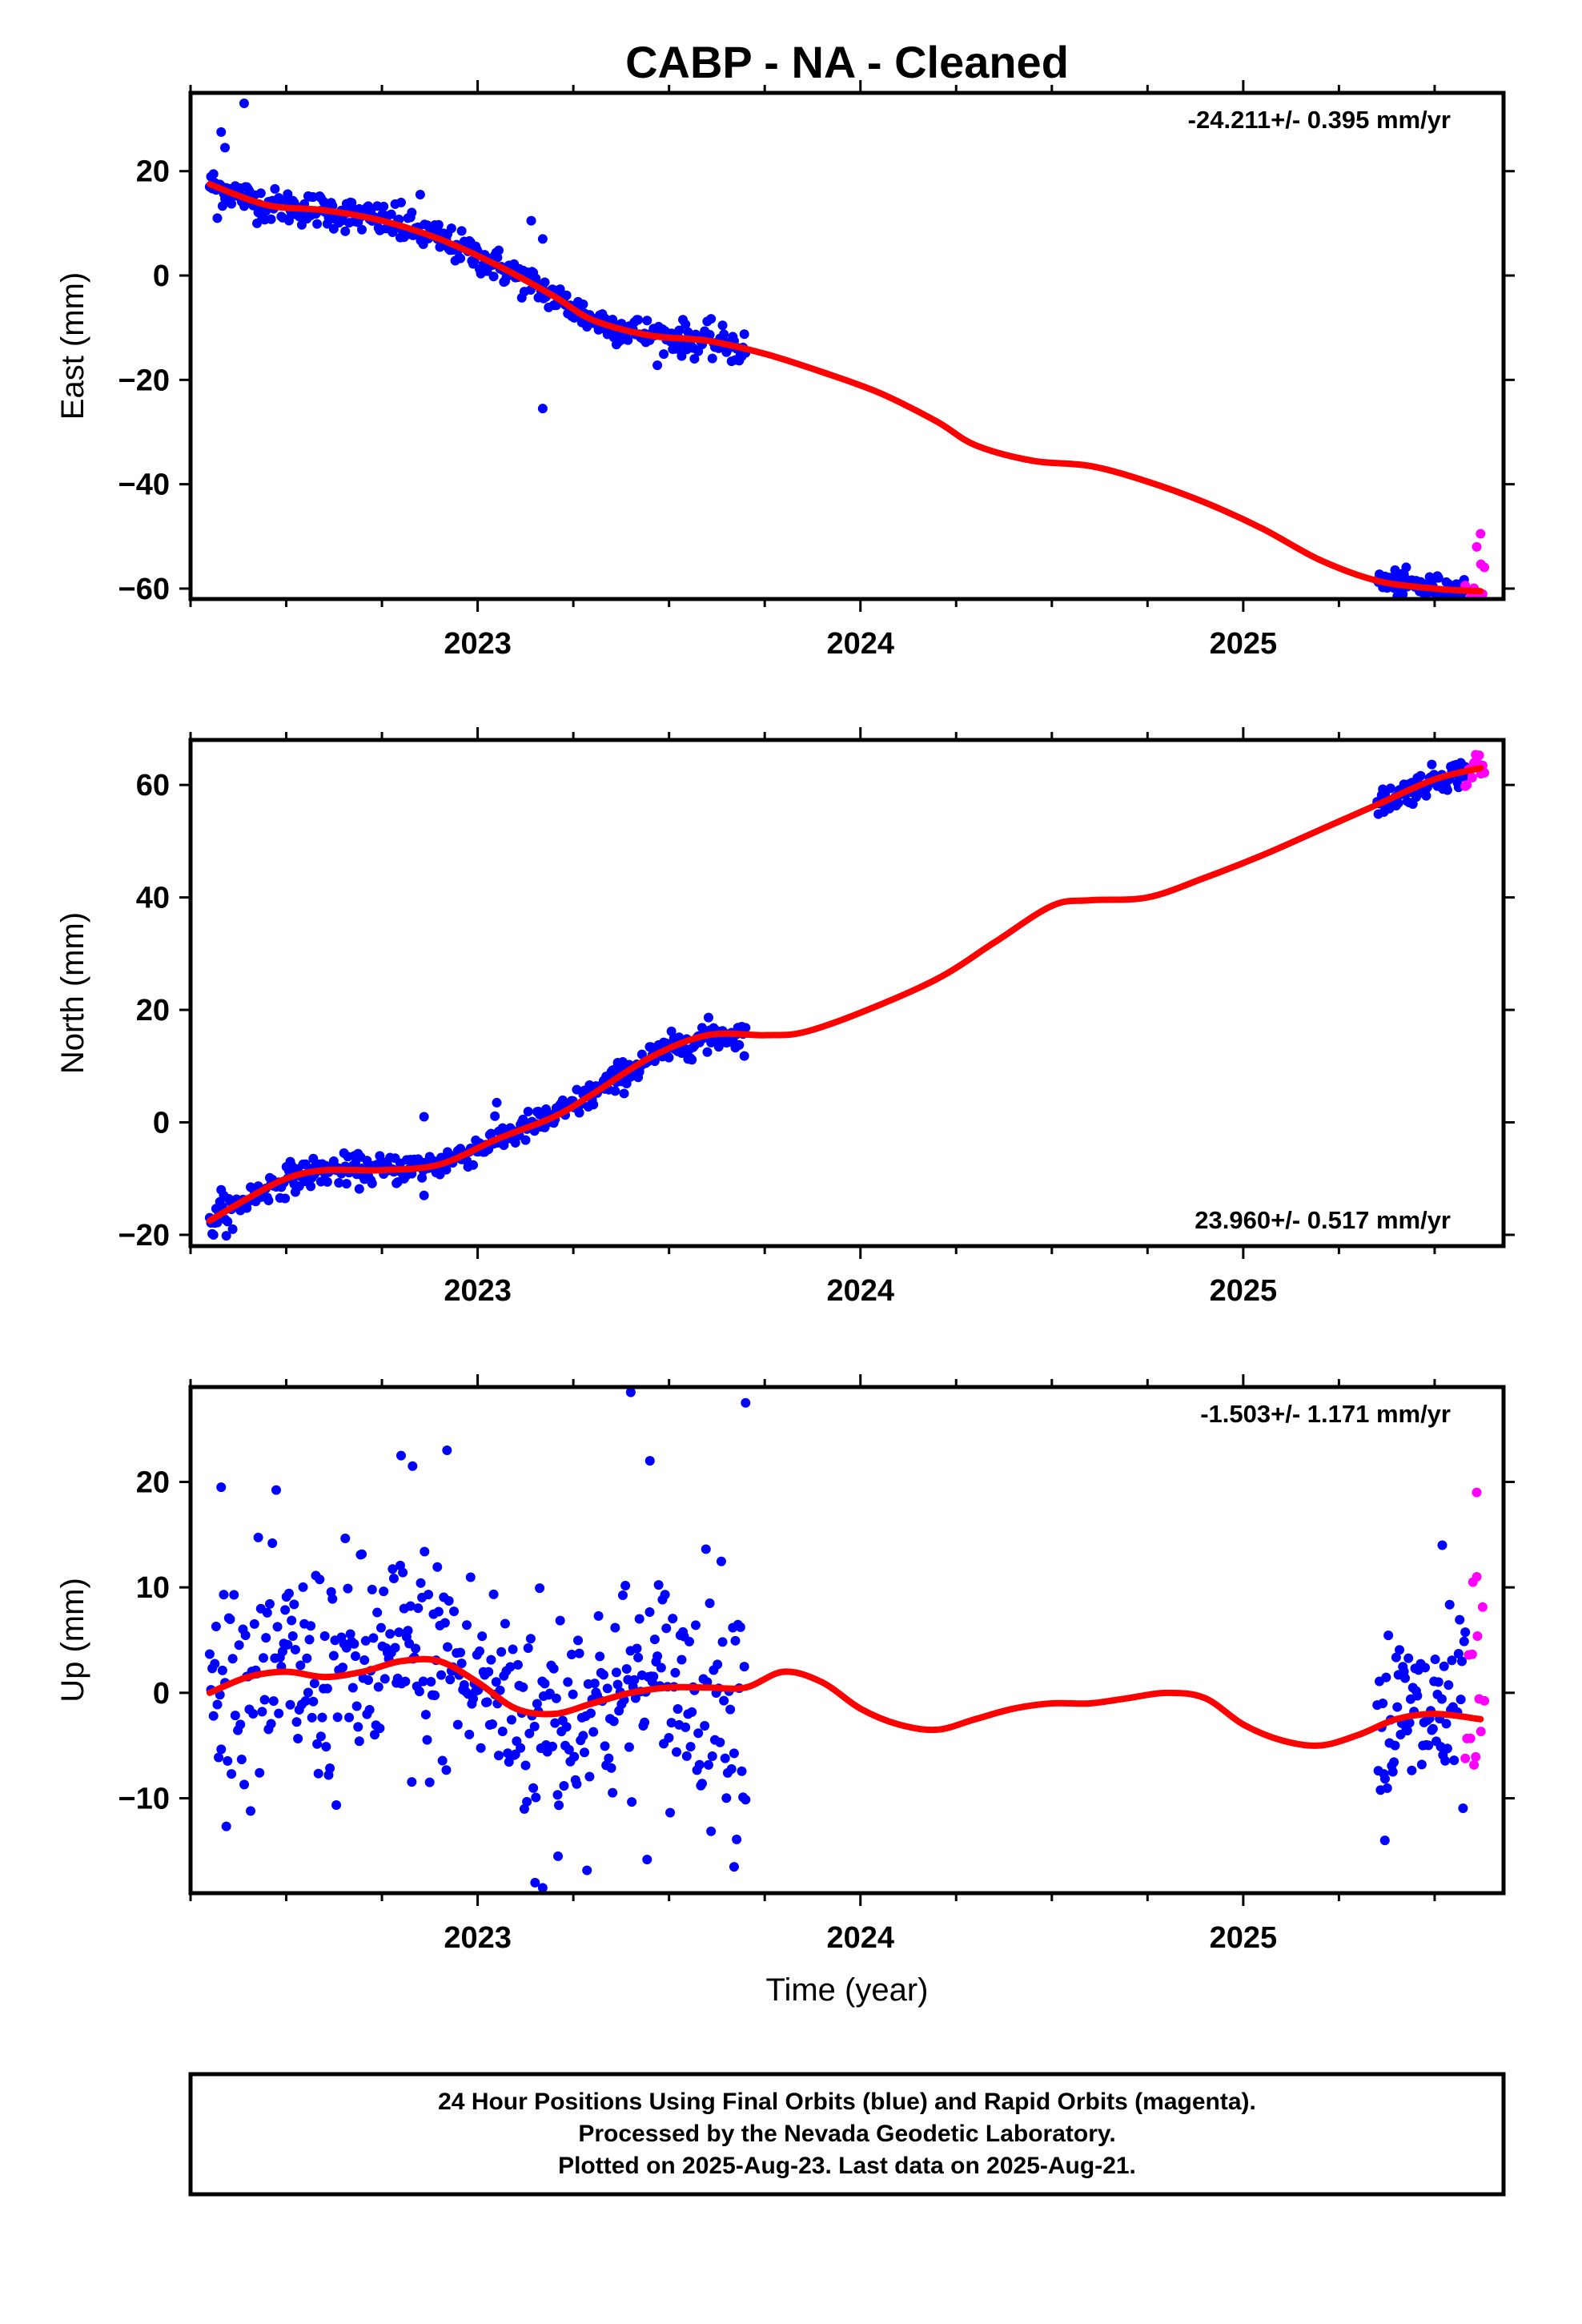  What do you see at coordinates (153, 1588) in the screenshot?
I see `up-ytick-label: 10` at bounding box center [153, 1588].